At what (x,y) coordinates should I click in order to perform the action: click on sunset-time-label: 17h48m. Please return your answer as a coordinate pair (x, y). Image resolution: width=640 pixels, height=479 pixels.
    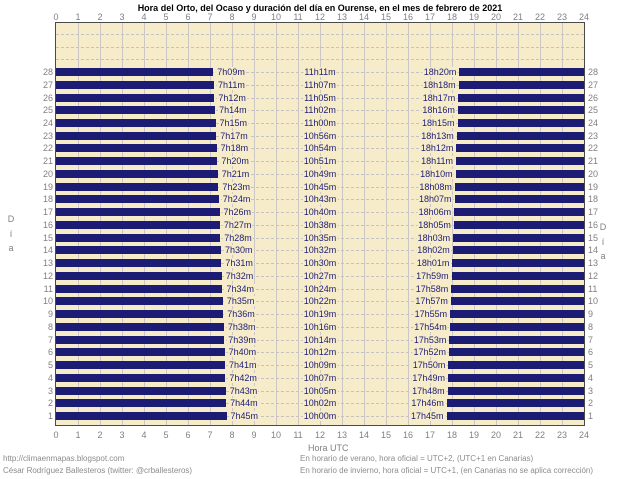
    Looking at the image, I should click on (428, 390).